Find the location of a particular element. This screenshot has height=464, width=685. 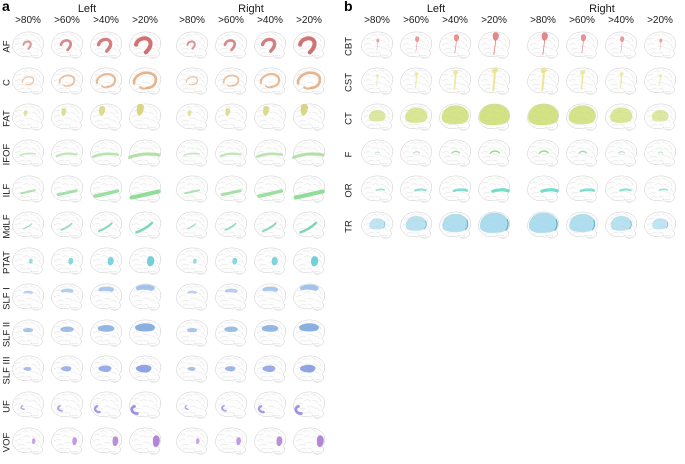

hemisphere-header-left: Left is located at coordinates (87, 9).